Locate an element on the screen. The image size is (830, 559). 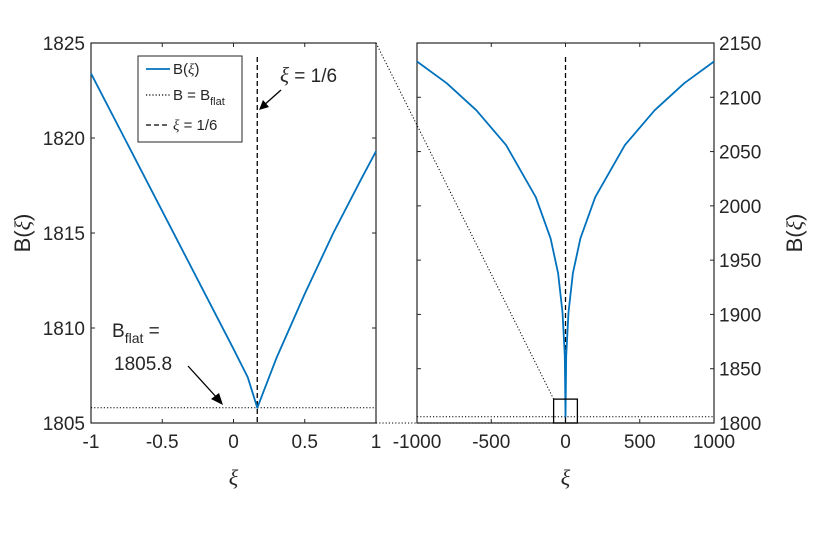
x-tick-label: -1000 is located at coordinates (417, 442).